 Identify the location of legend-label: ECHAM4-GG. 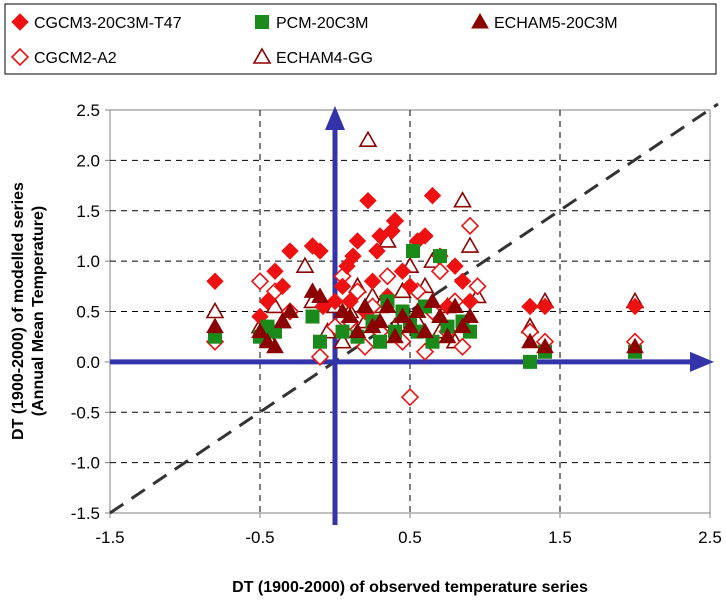
(324, 58).